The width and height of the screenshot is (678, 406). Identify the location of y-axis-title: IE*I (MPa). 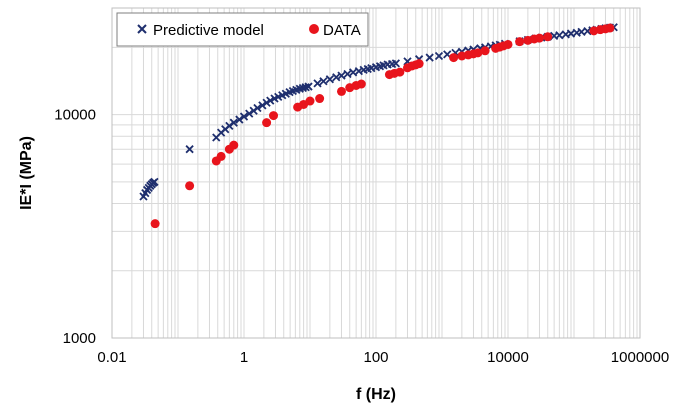
(26, 173).